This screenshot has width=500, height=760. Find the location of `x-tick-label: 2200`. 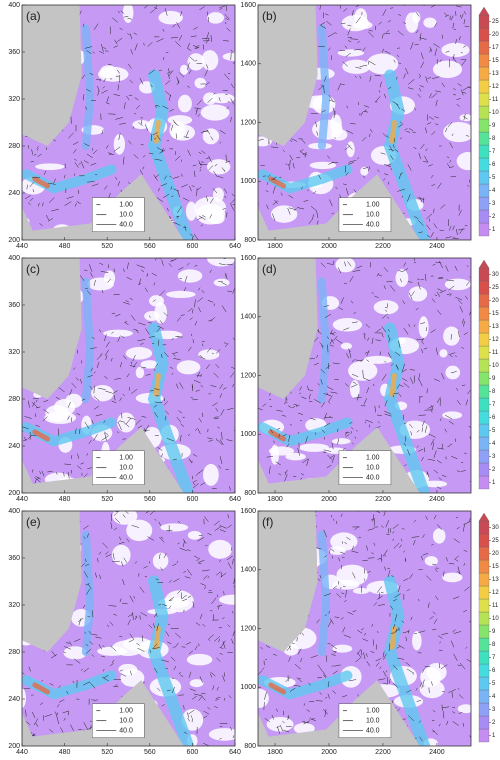

x-tick-label: 2200 is located at coordinates (383, 752).